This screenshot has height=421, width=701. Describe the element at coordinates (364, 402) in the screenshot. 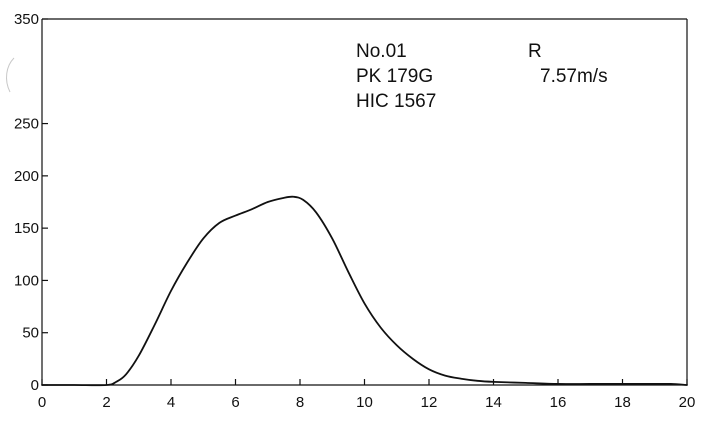

I see `x-tick-label: 10` at that location.